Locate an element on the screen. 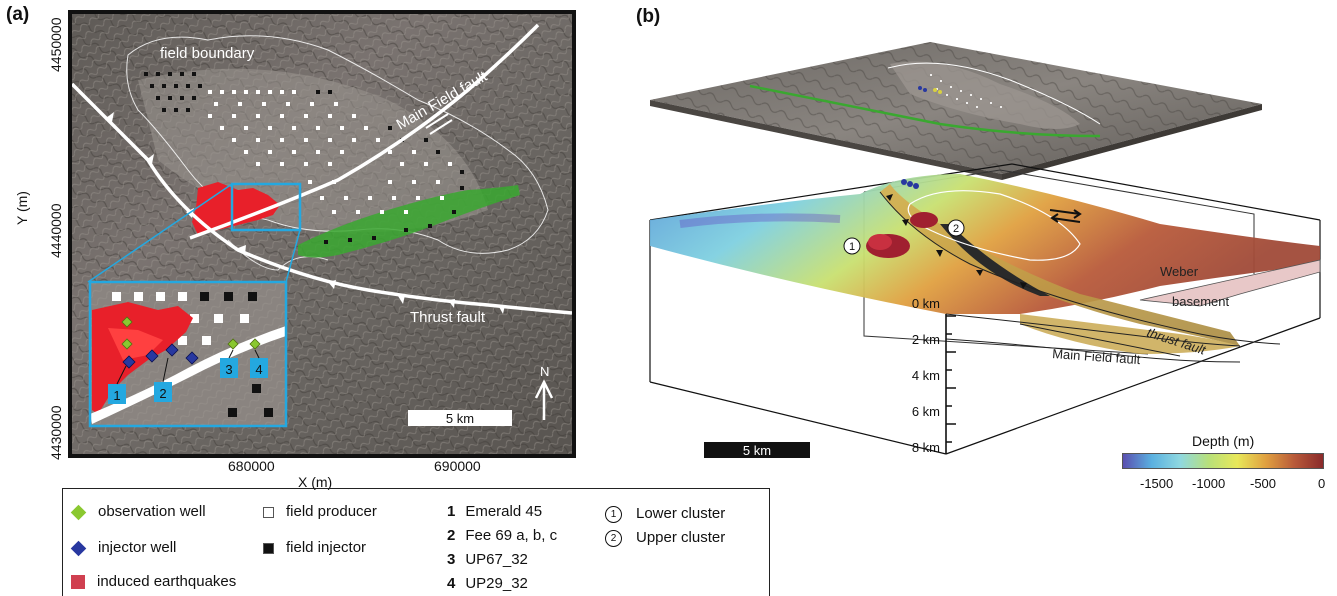  thrust-fault-label: Thrust fault is located at coordinates (448, 317).